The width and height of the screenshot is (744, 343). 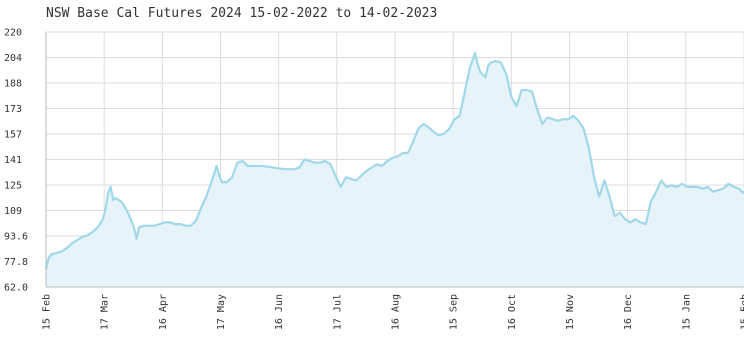 What do you see at coordinates (13, 135) in the screenshot?
I see `y-tick-label: 157` at bounding box center [13, 135].